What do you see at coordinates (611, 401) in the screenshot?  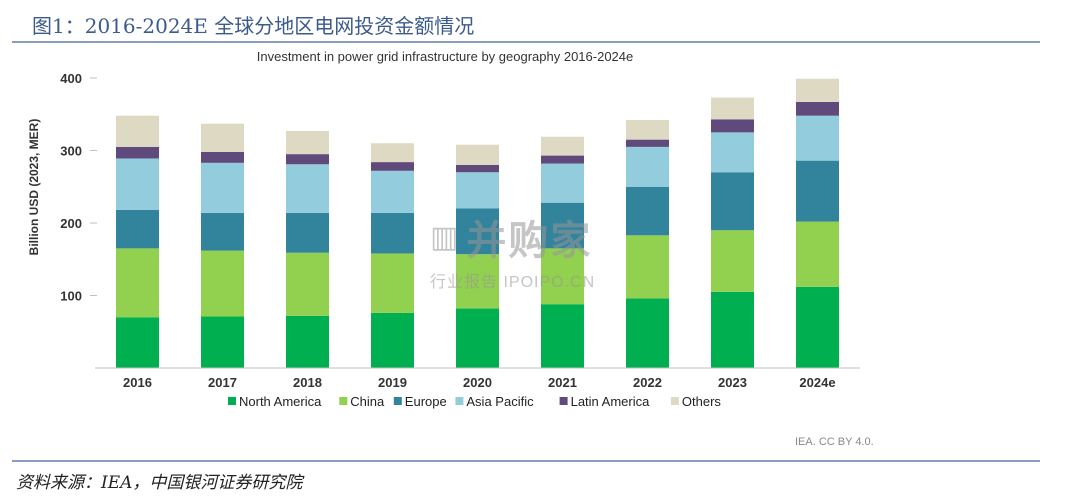 I see `legend-label: Latin America` at bounding box center [611, 401].